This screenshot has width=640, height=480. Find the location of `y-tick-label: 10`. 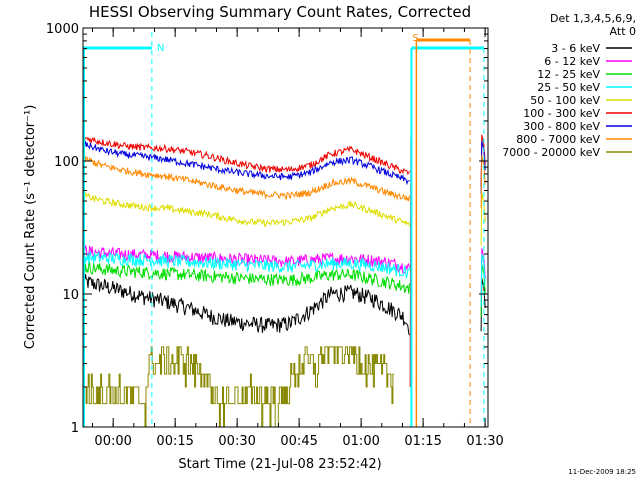

y-tick-label: 10 is located at coordinates (70, 295).